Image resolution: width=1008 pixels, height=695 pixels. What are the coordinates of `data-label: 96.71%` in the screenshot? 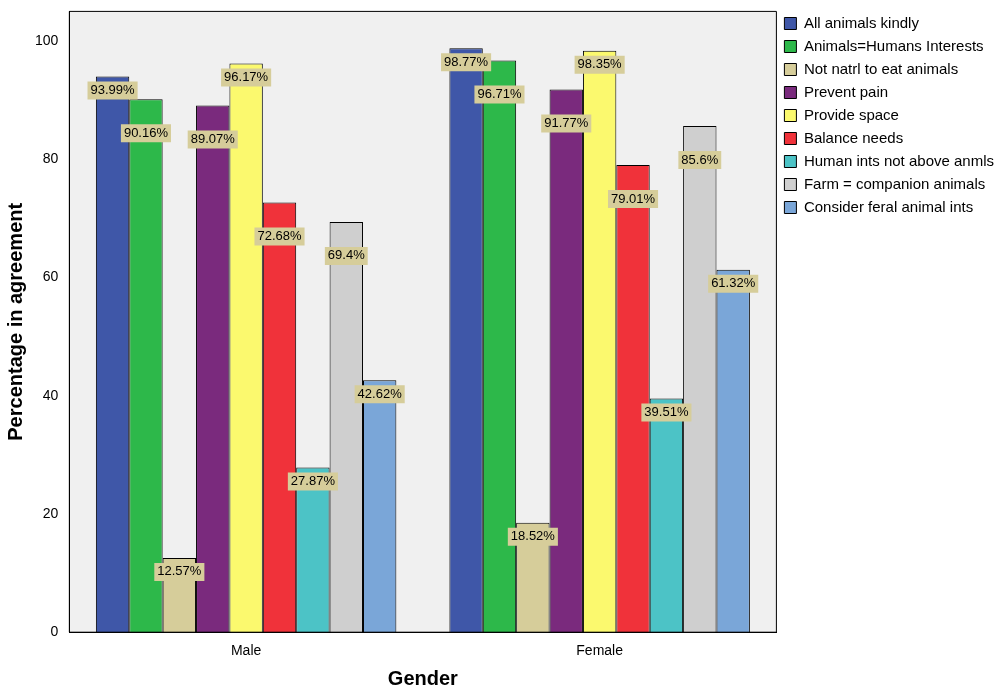 It's located at (499, 93).